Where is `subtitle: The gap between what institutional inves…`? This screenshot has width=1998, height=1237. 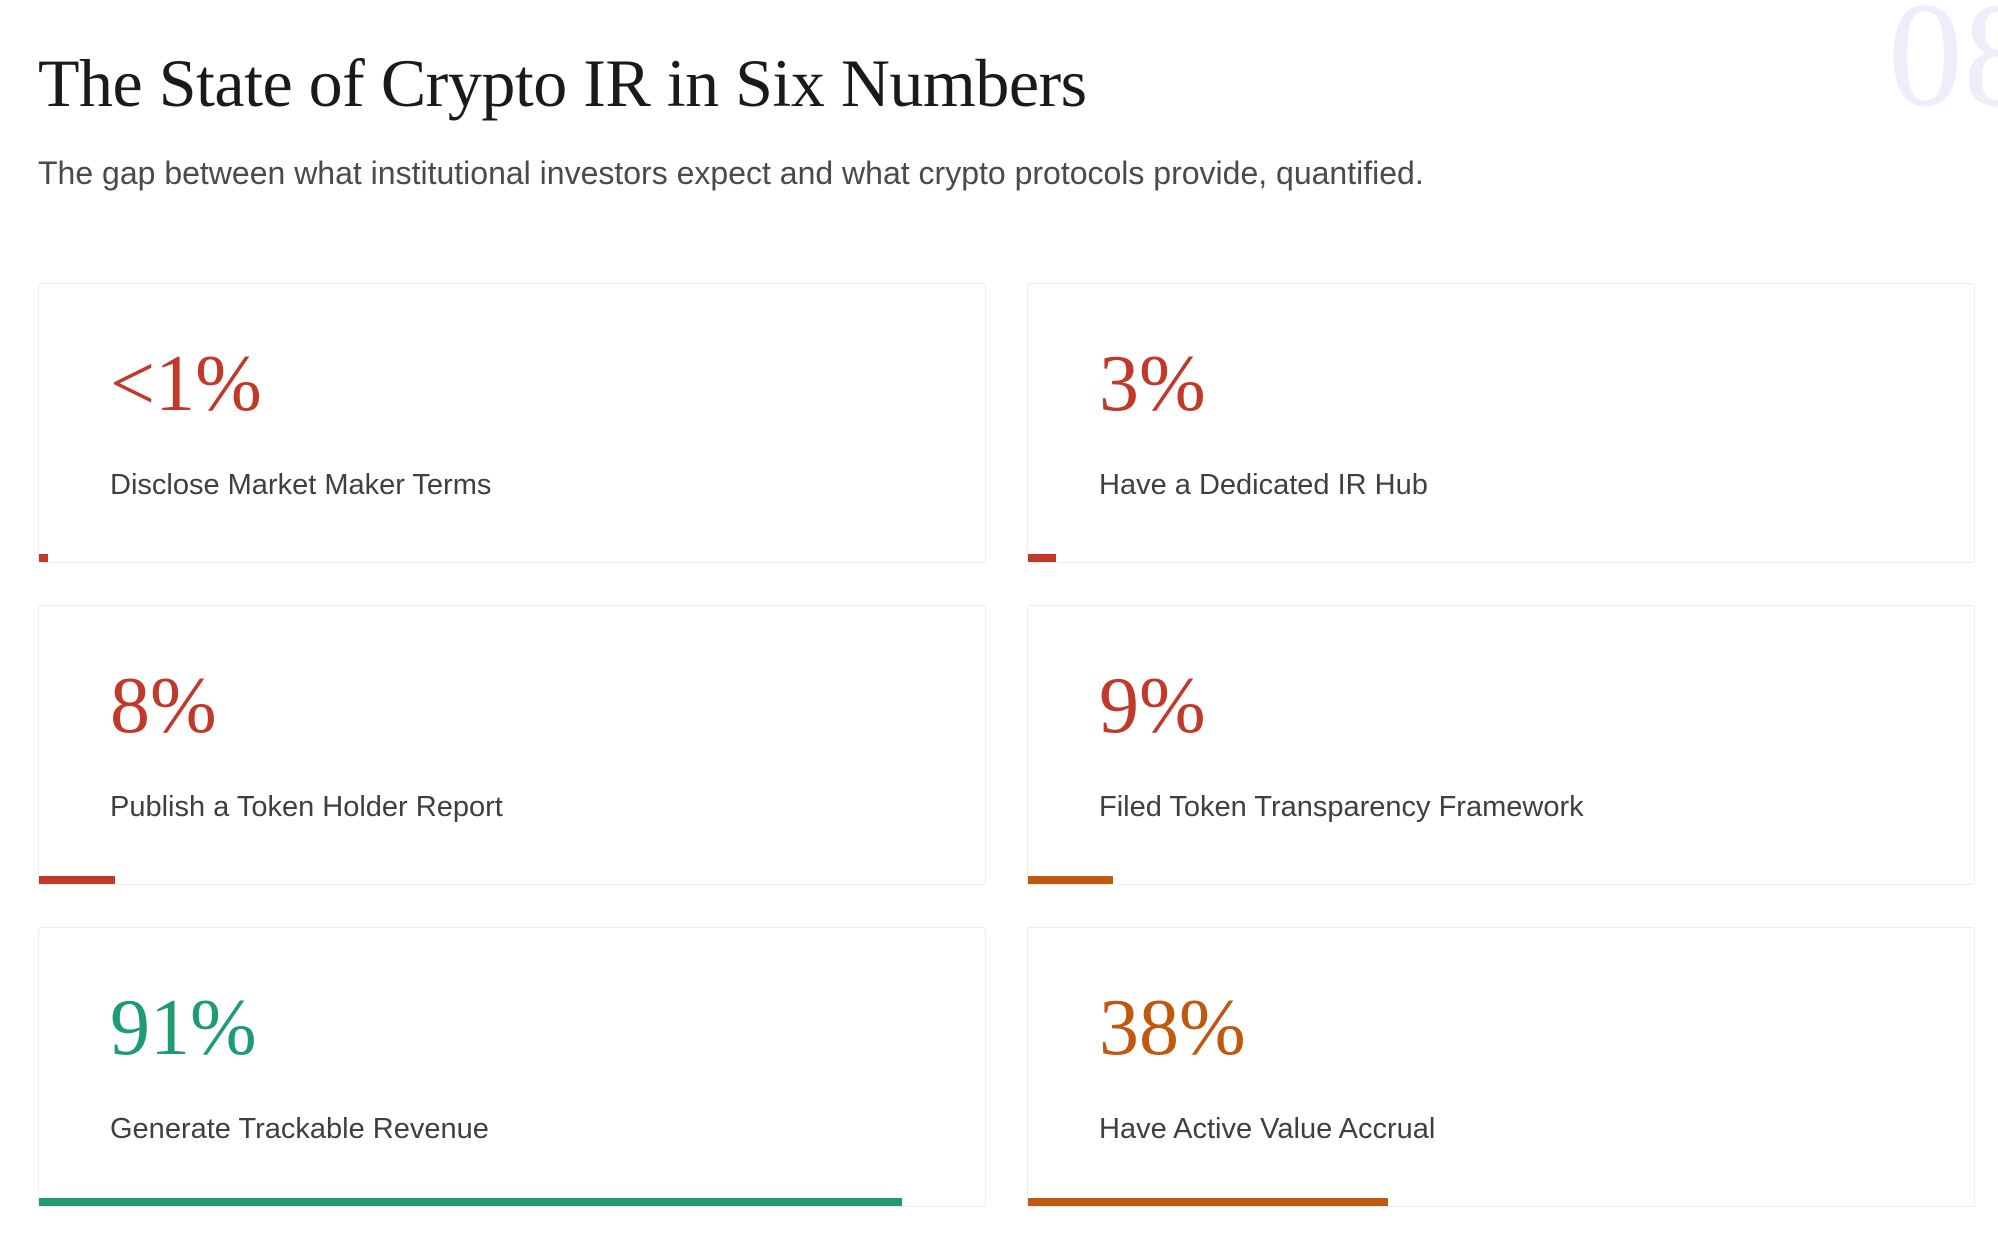
subtitle: The gap between what institutional inves… is located at coordinates (731, 173).